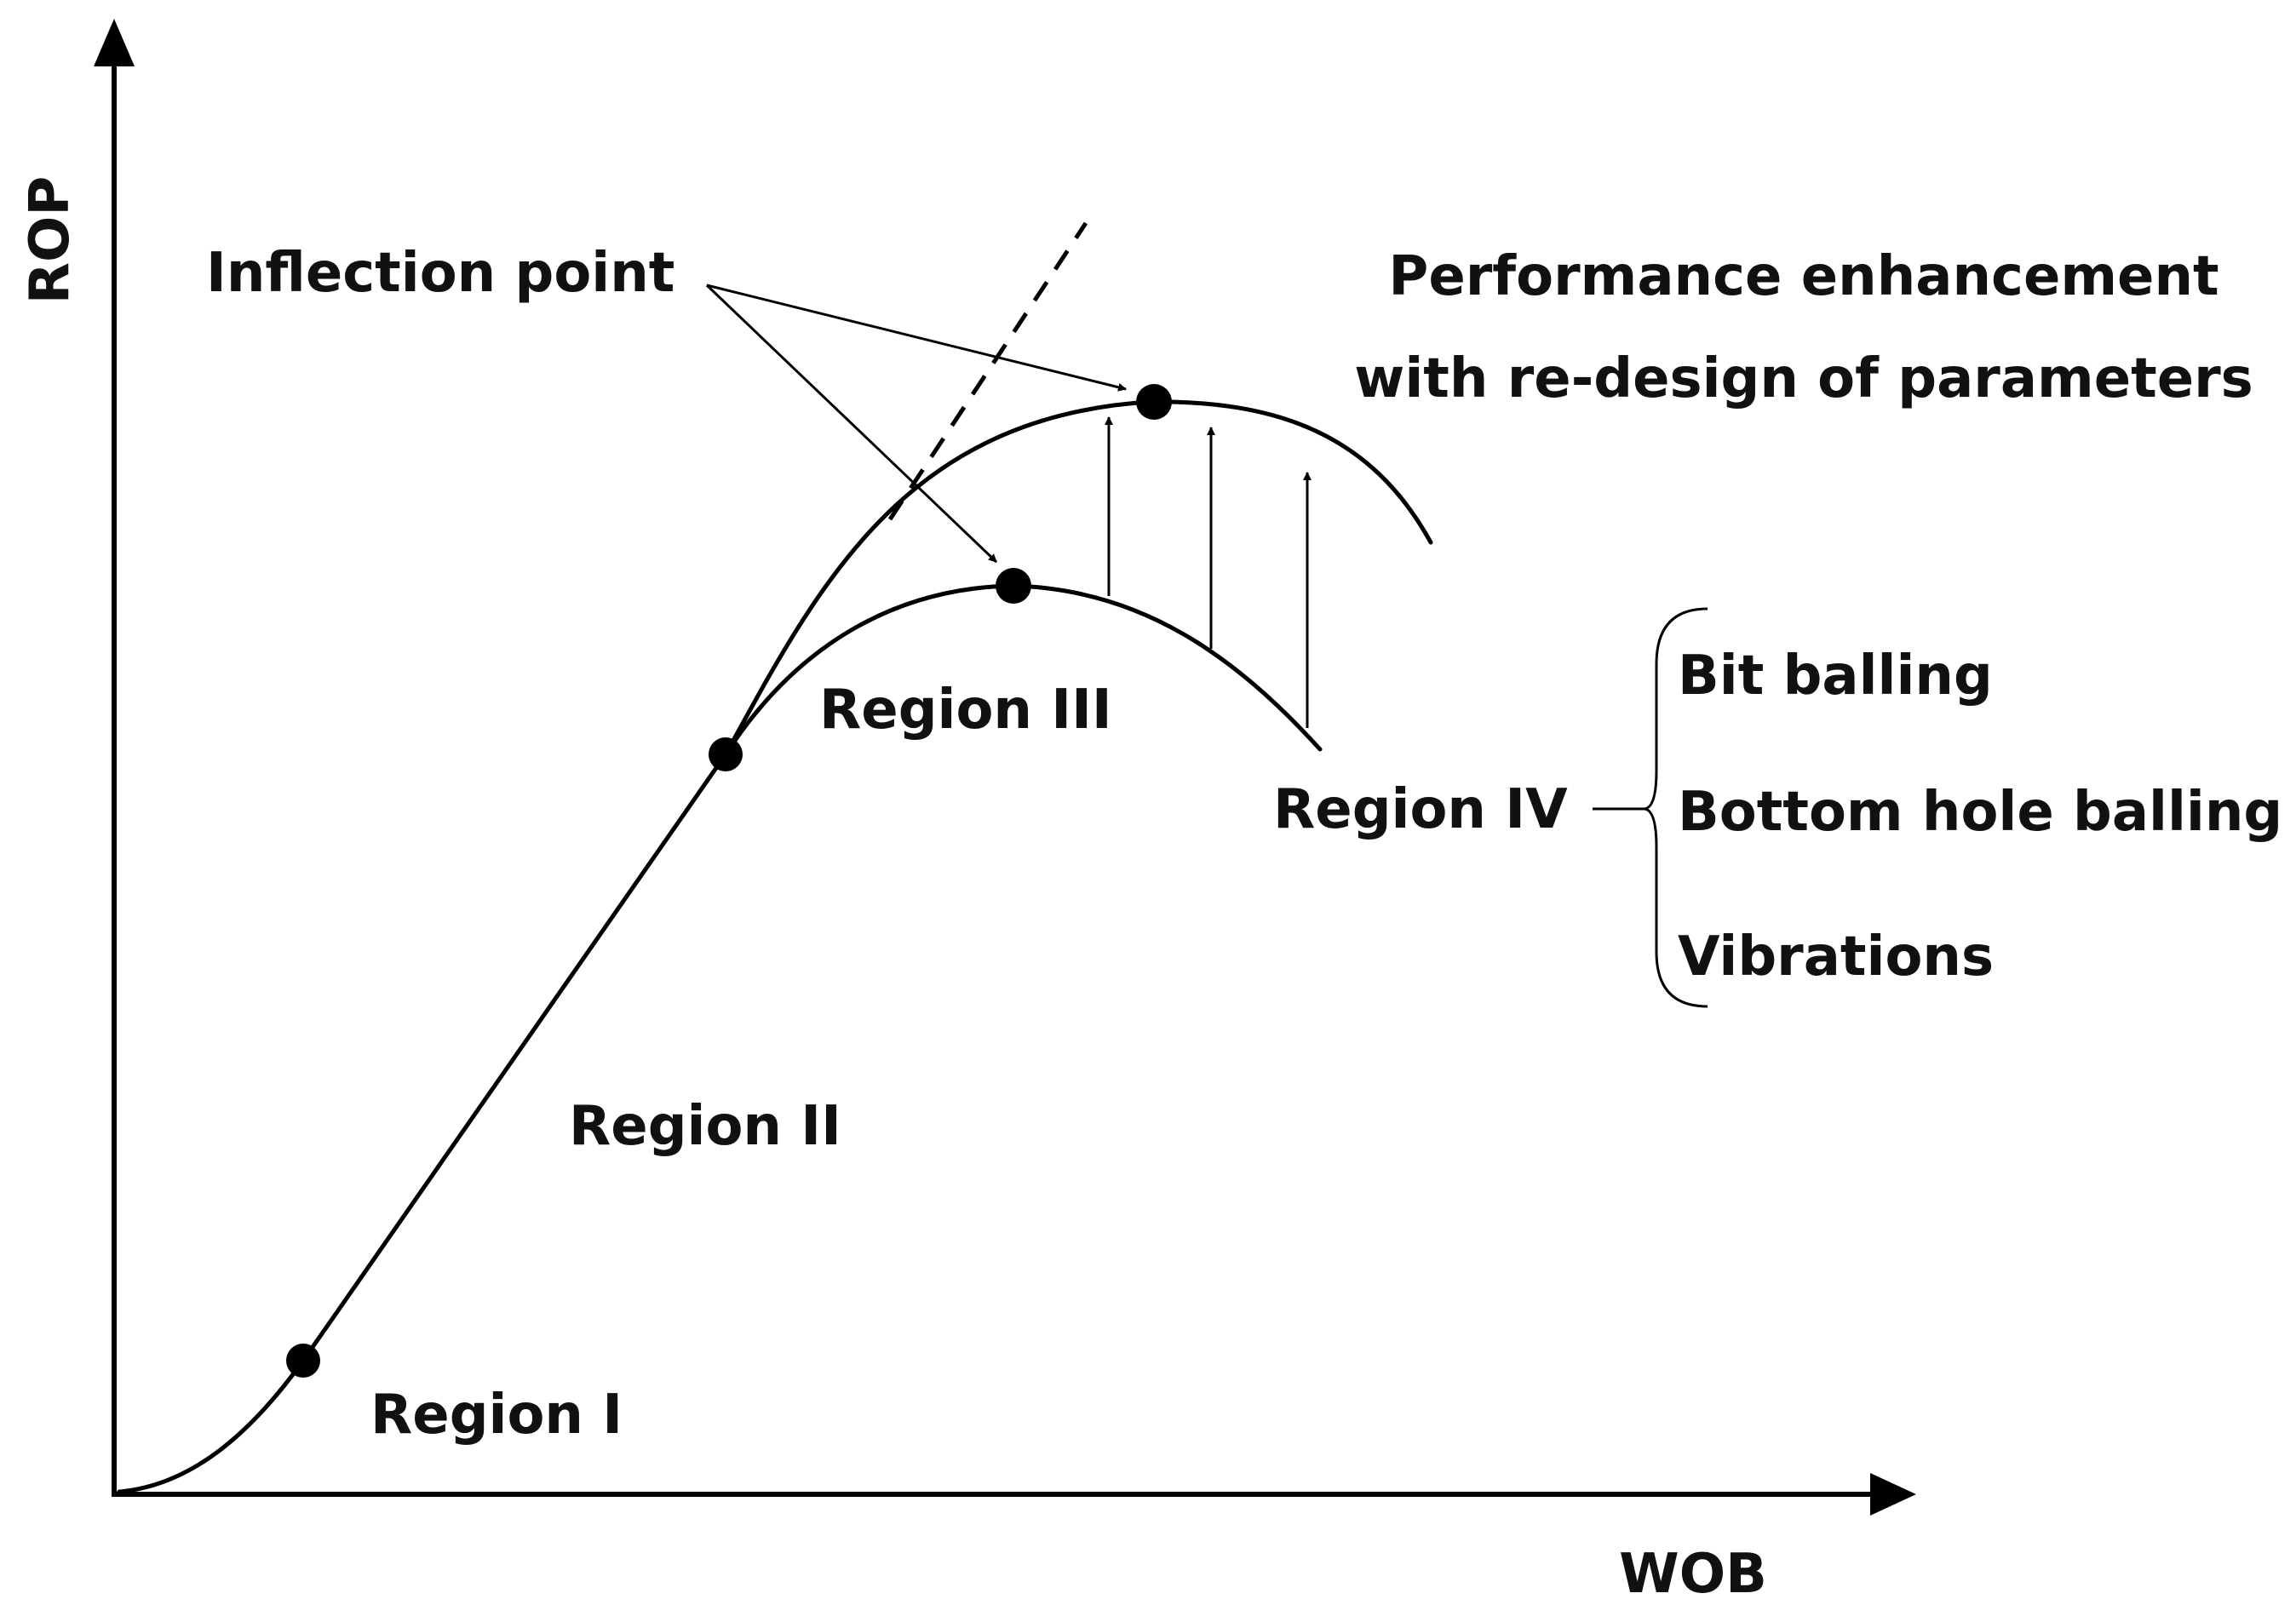  Describe the element at coordinates (705, 1126) in the screenshot. I see `region-ii-label: Region II` at that location.